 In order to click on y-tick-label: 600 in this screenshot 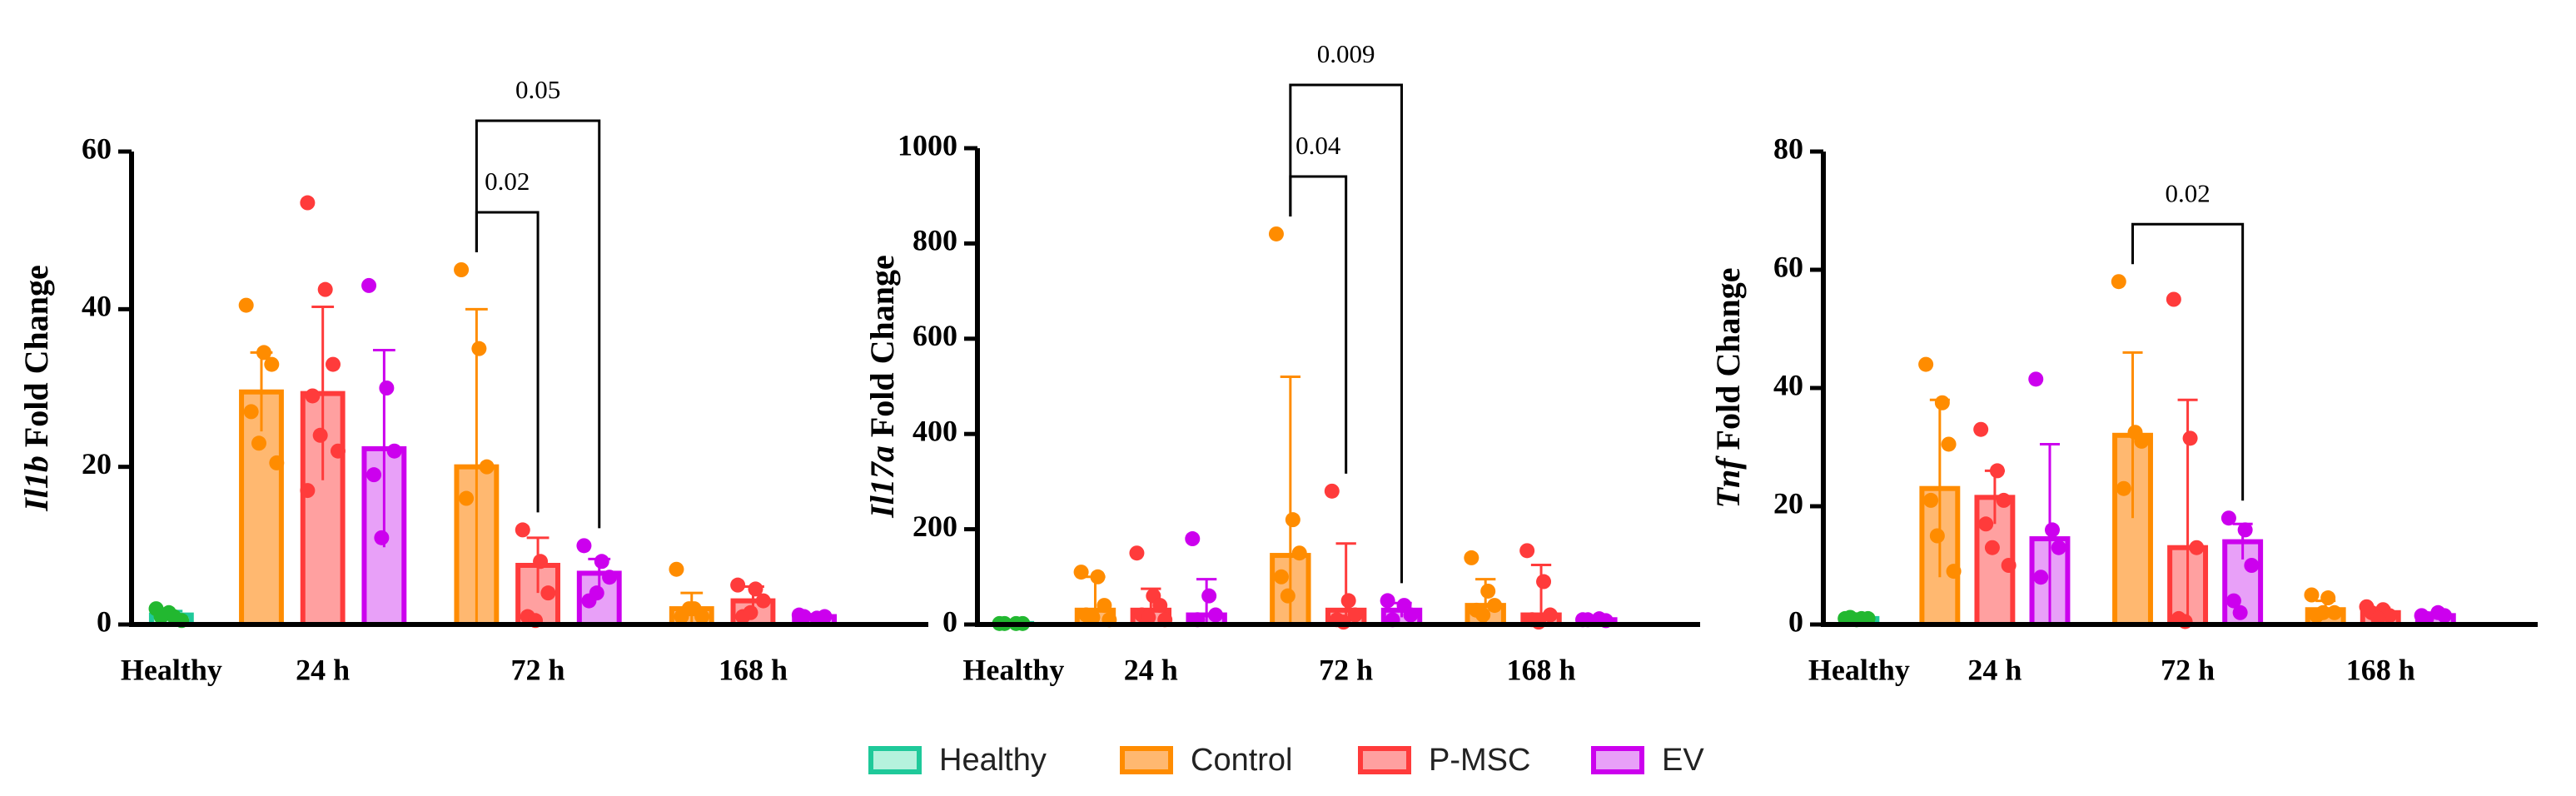, I will do `click(935, 335)`.